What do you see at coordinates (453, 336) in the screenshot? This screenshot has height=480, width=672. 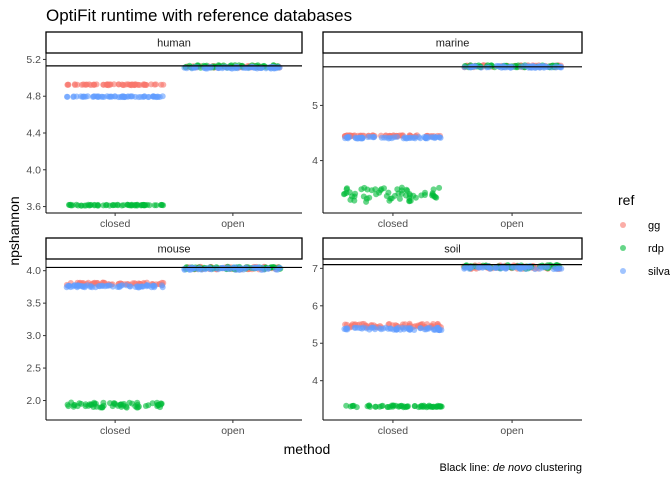 I see `series-rdp` at bounding box center [453, 336].